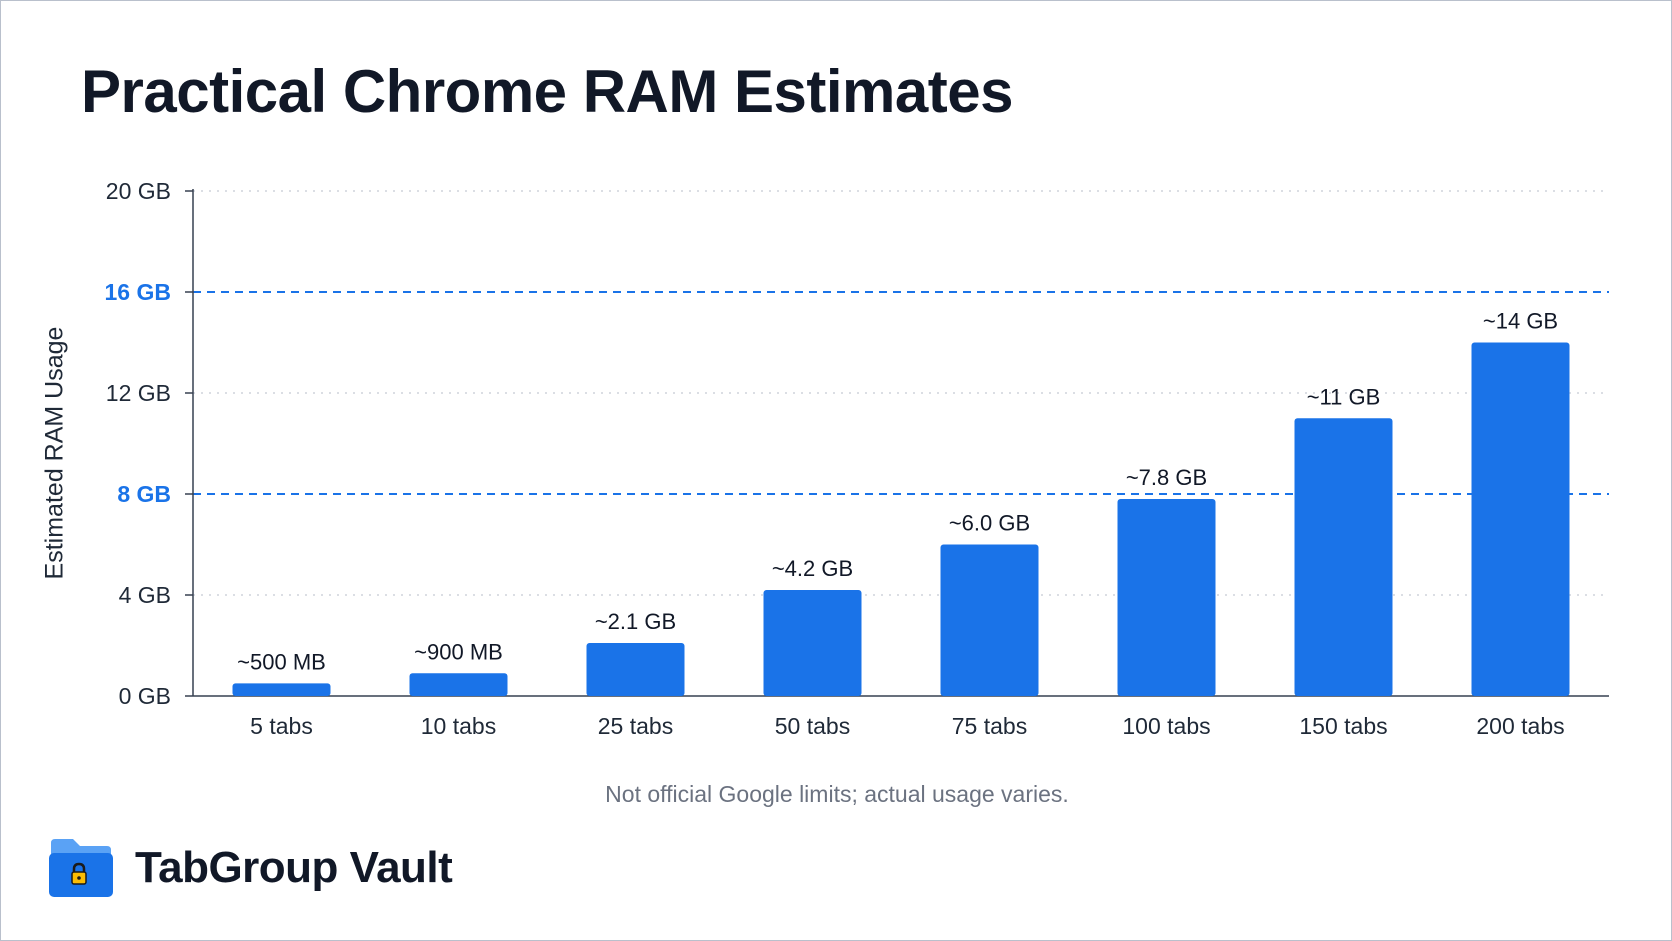 The image size is (1672, 941). I want to click on x-tick-label: 25 tabs, so click(635, 726).